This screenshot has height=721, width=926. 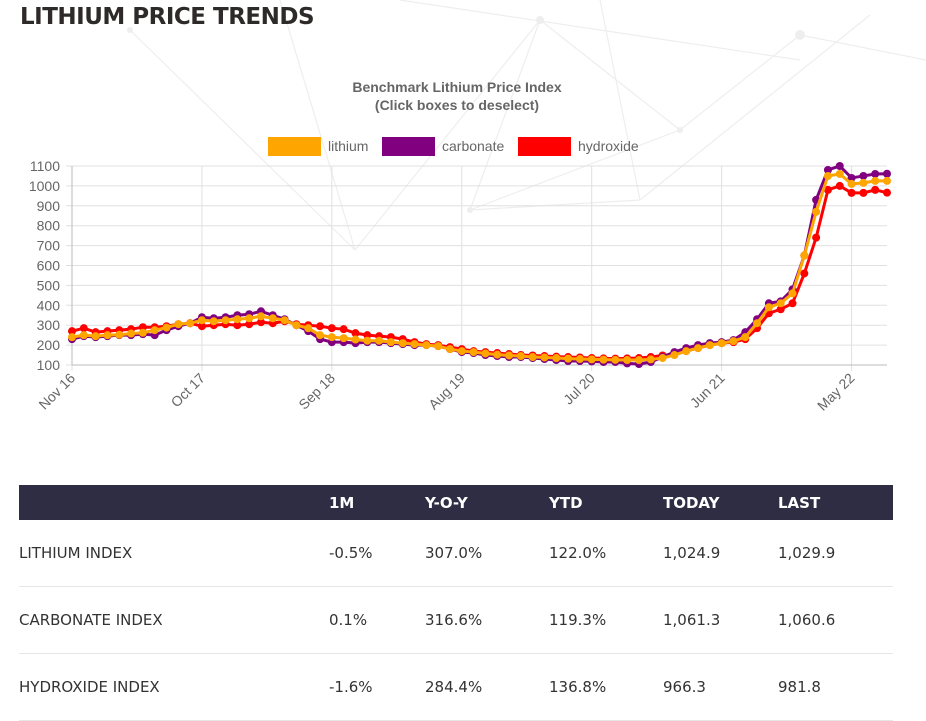 I want to click on legend-item-lithium: lithium, so click(x=318, y=146).